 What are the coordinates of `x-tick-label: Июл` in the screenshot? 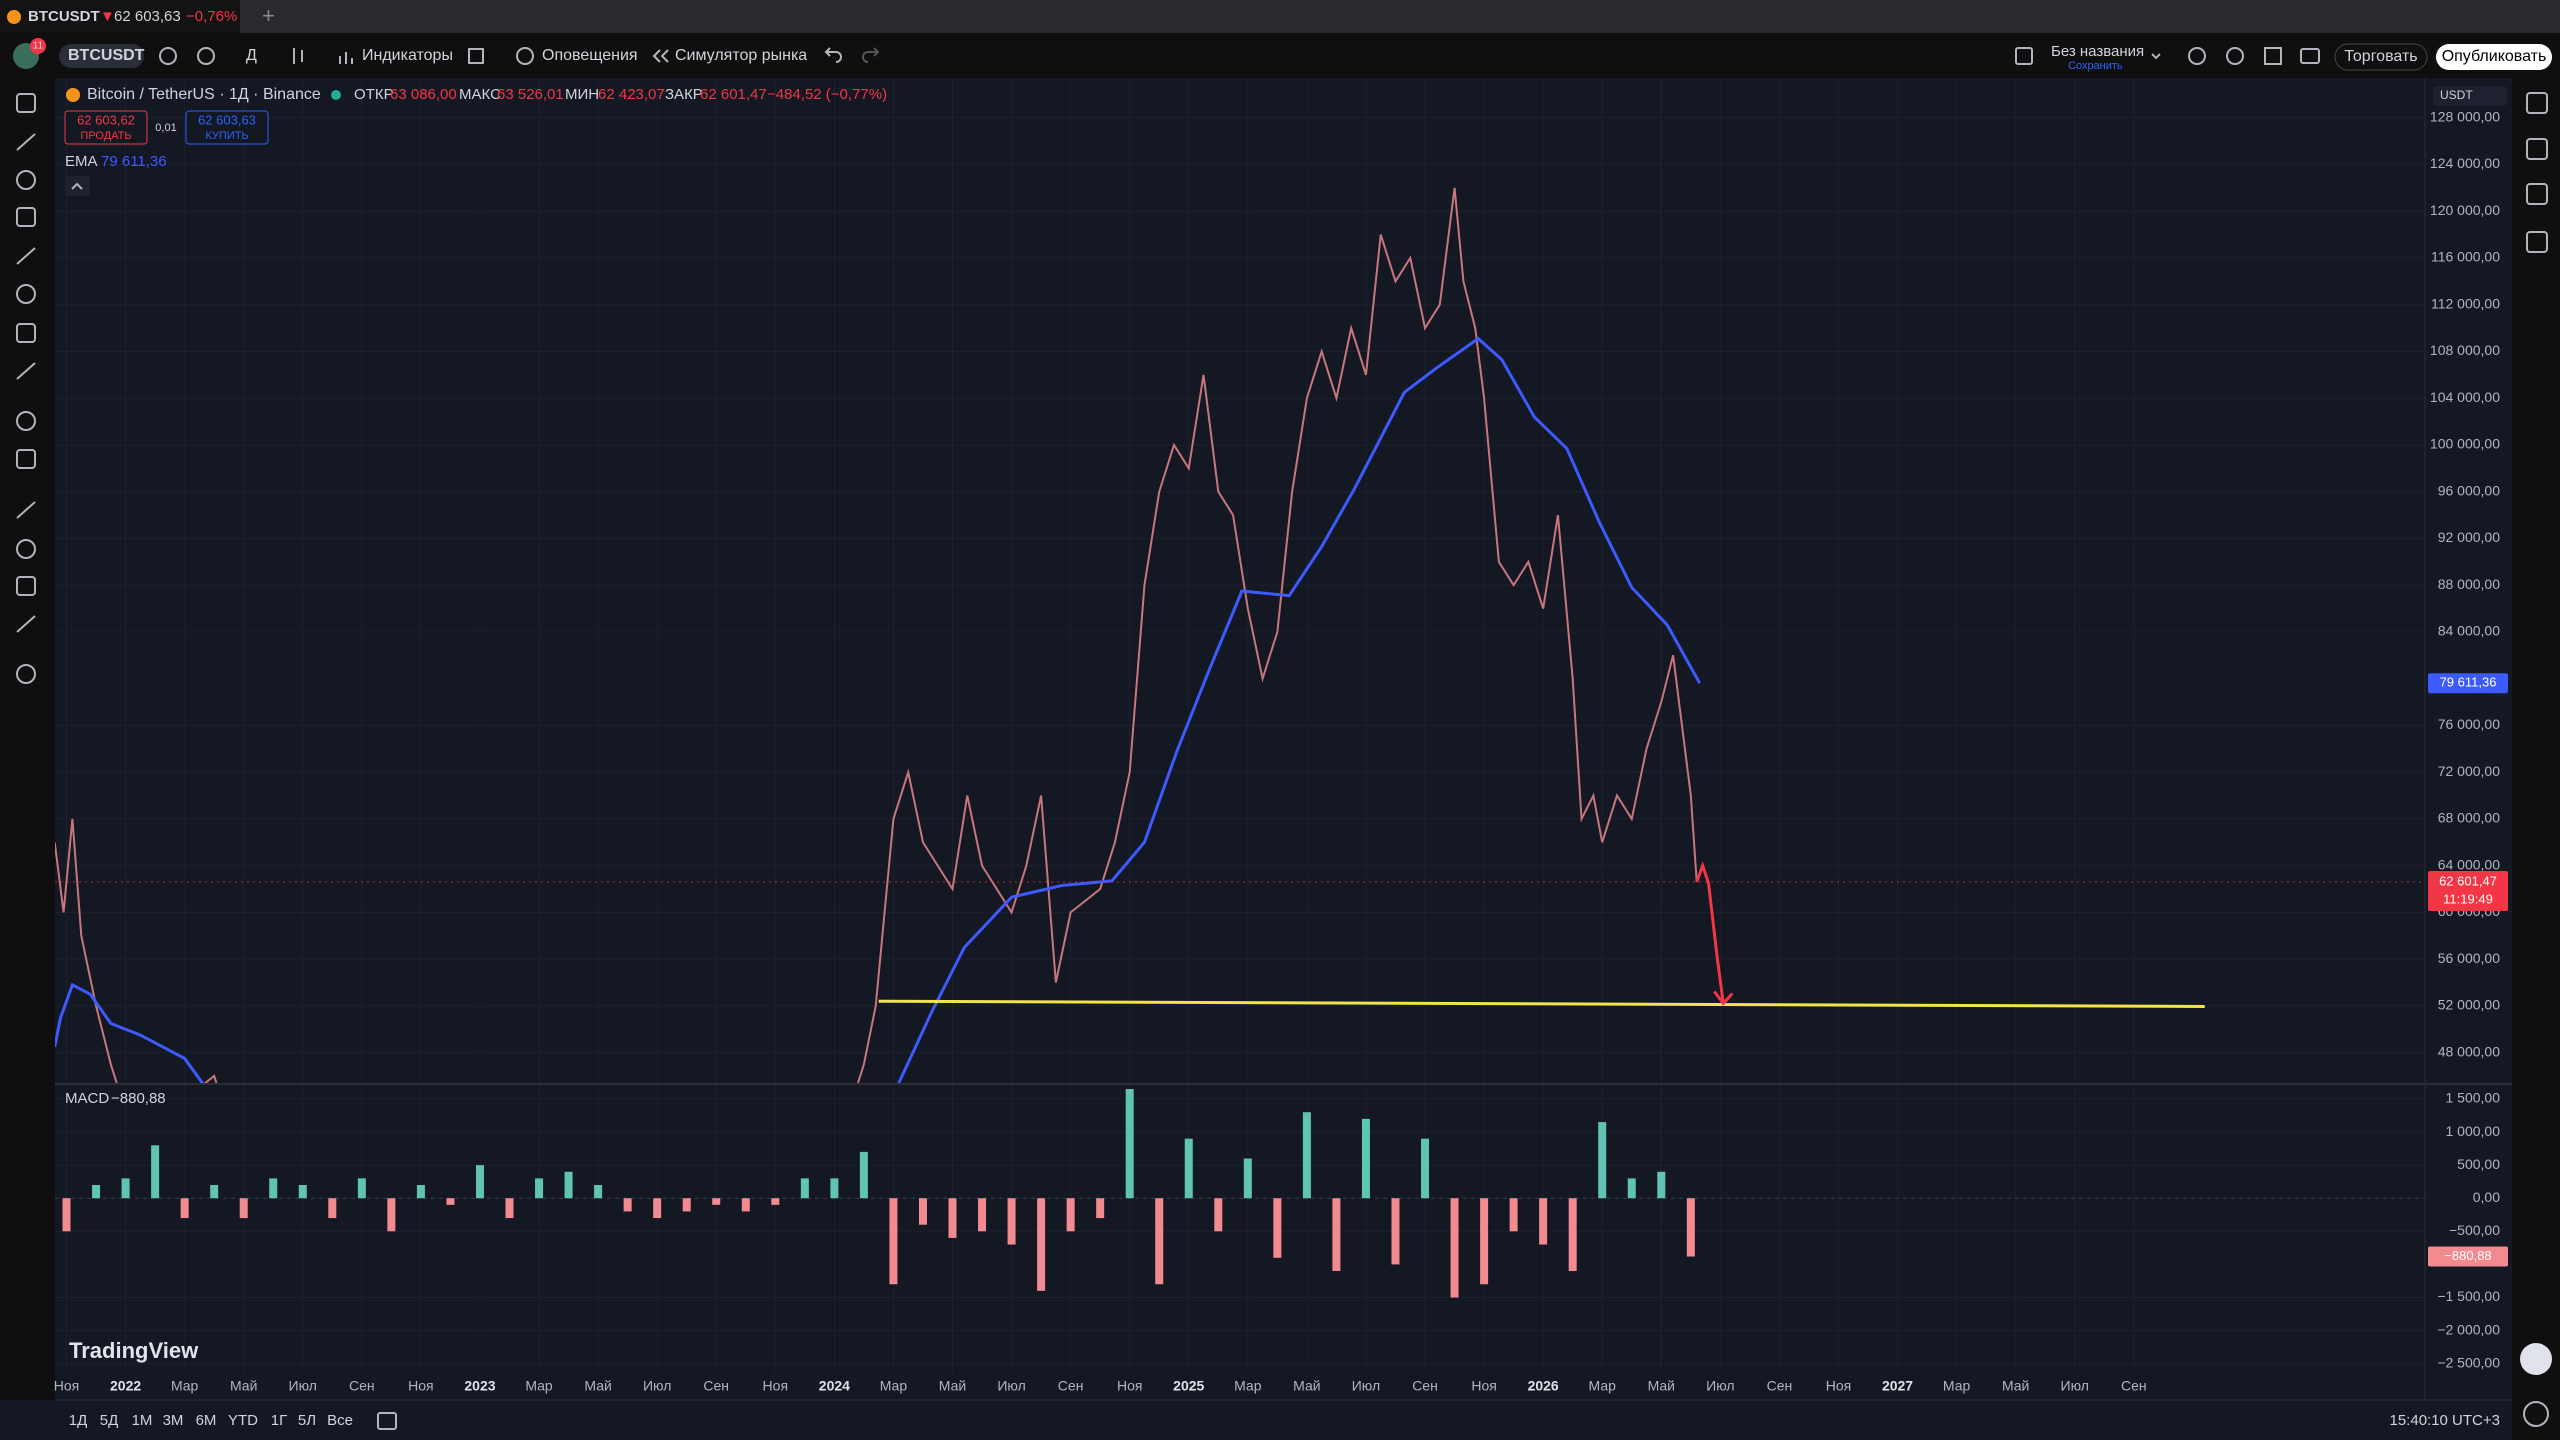 It's located at (2075, 1386).